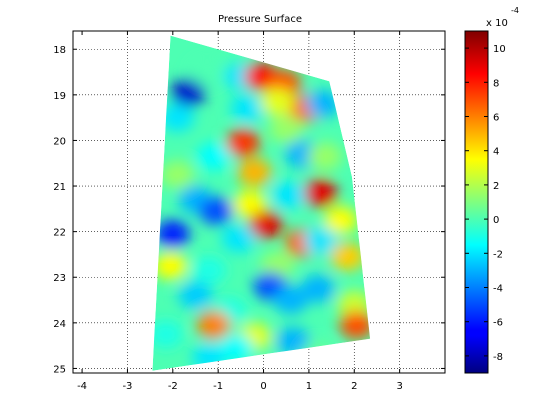 This screenshot has width=560, height=420. What do you see at coordinates (260, 19) in the screenshot?
I see `chart-title: Pressure Surface` at bounding box center [260, 19].